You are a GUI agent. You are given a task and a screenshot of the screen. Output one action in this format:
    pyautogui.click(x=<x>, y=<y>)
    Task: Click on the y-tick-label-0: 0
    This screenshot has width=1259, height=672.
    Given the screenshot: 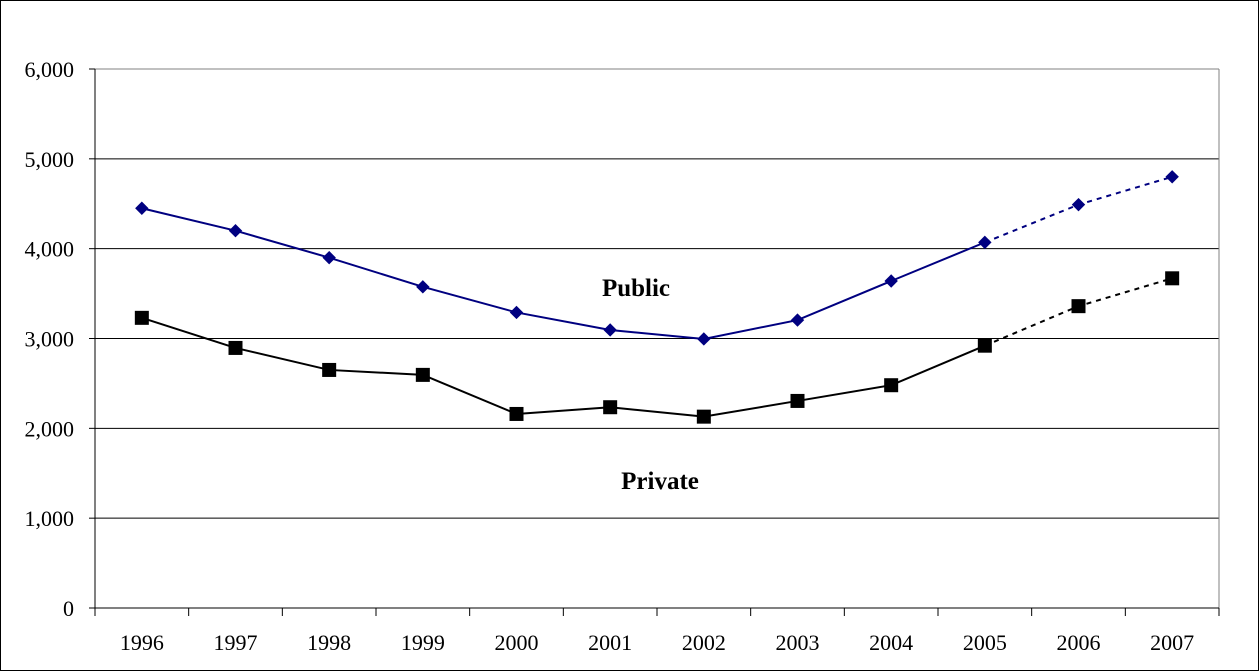 What is the action you would take?
    pyautogui.click(x=68, y=608)
    